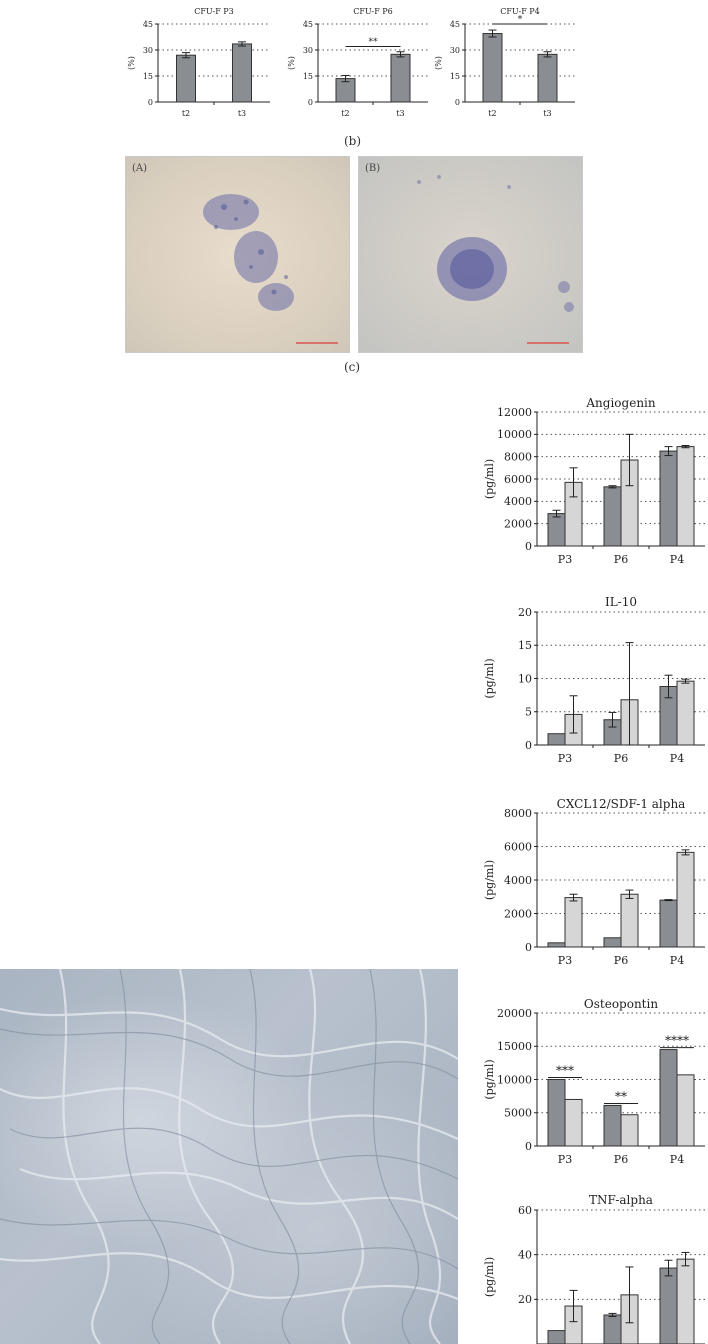  Describe the element at coordinates (668, 923) in the screenshot. I see `cxcl12-bar-s0-c2` at that location.